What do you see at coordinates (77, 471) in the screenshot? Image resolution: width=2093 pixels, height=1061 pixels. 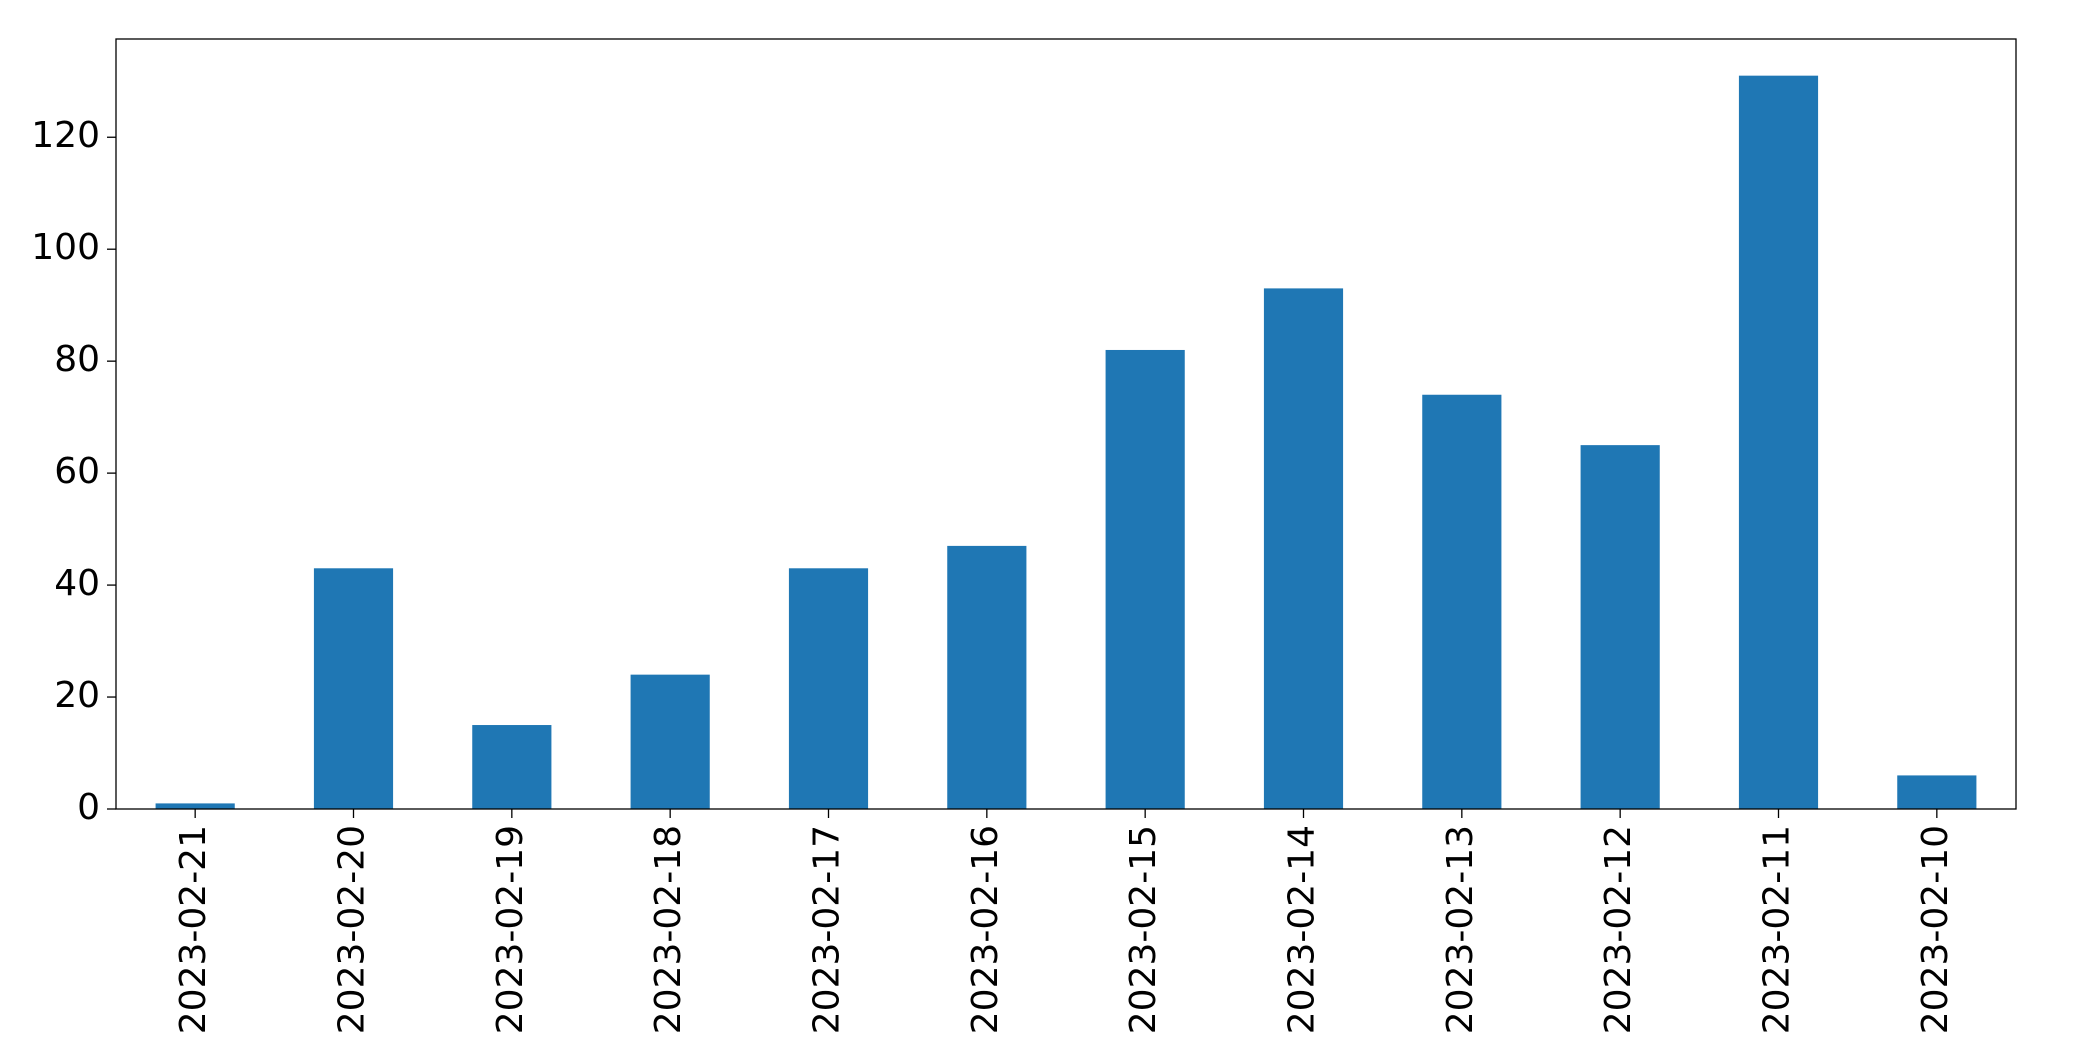 I see `y-tick-label: 60` at bounding box center [77, 471].